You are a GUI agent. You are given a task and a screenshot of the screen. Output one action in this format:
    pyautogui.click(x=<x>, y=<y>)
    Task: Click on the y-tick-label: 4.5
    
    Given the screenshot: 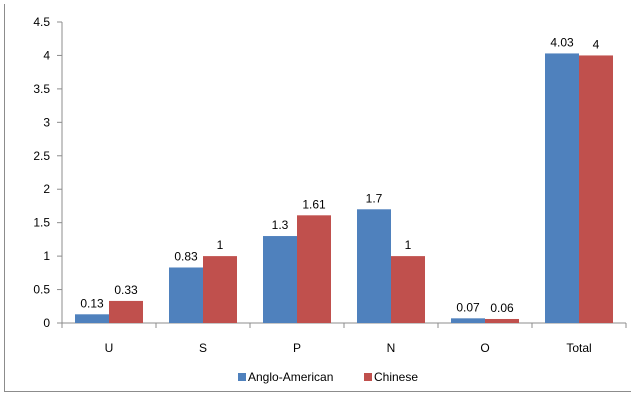 What is the action you would take?
    pyautogui.click(x=41, y=22)
    